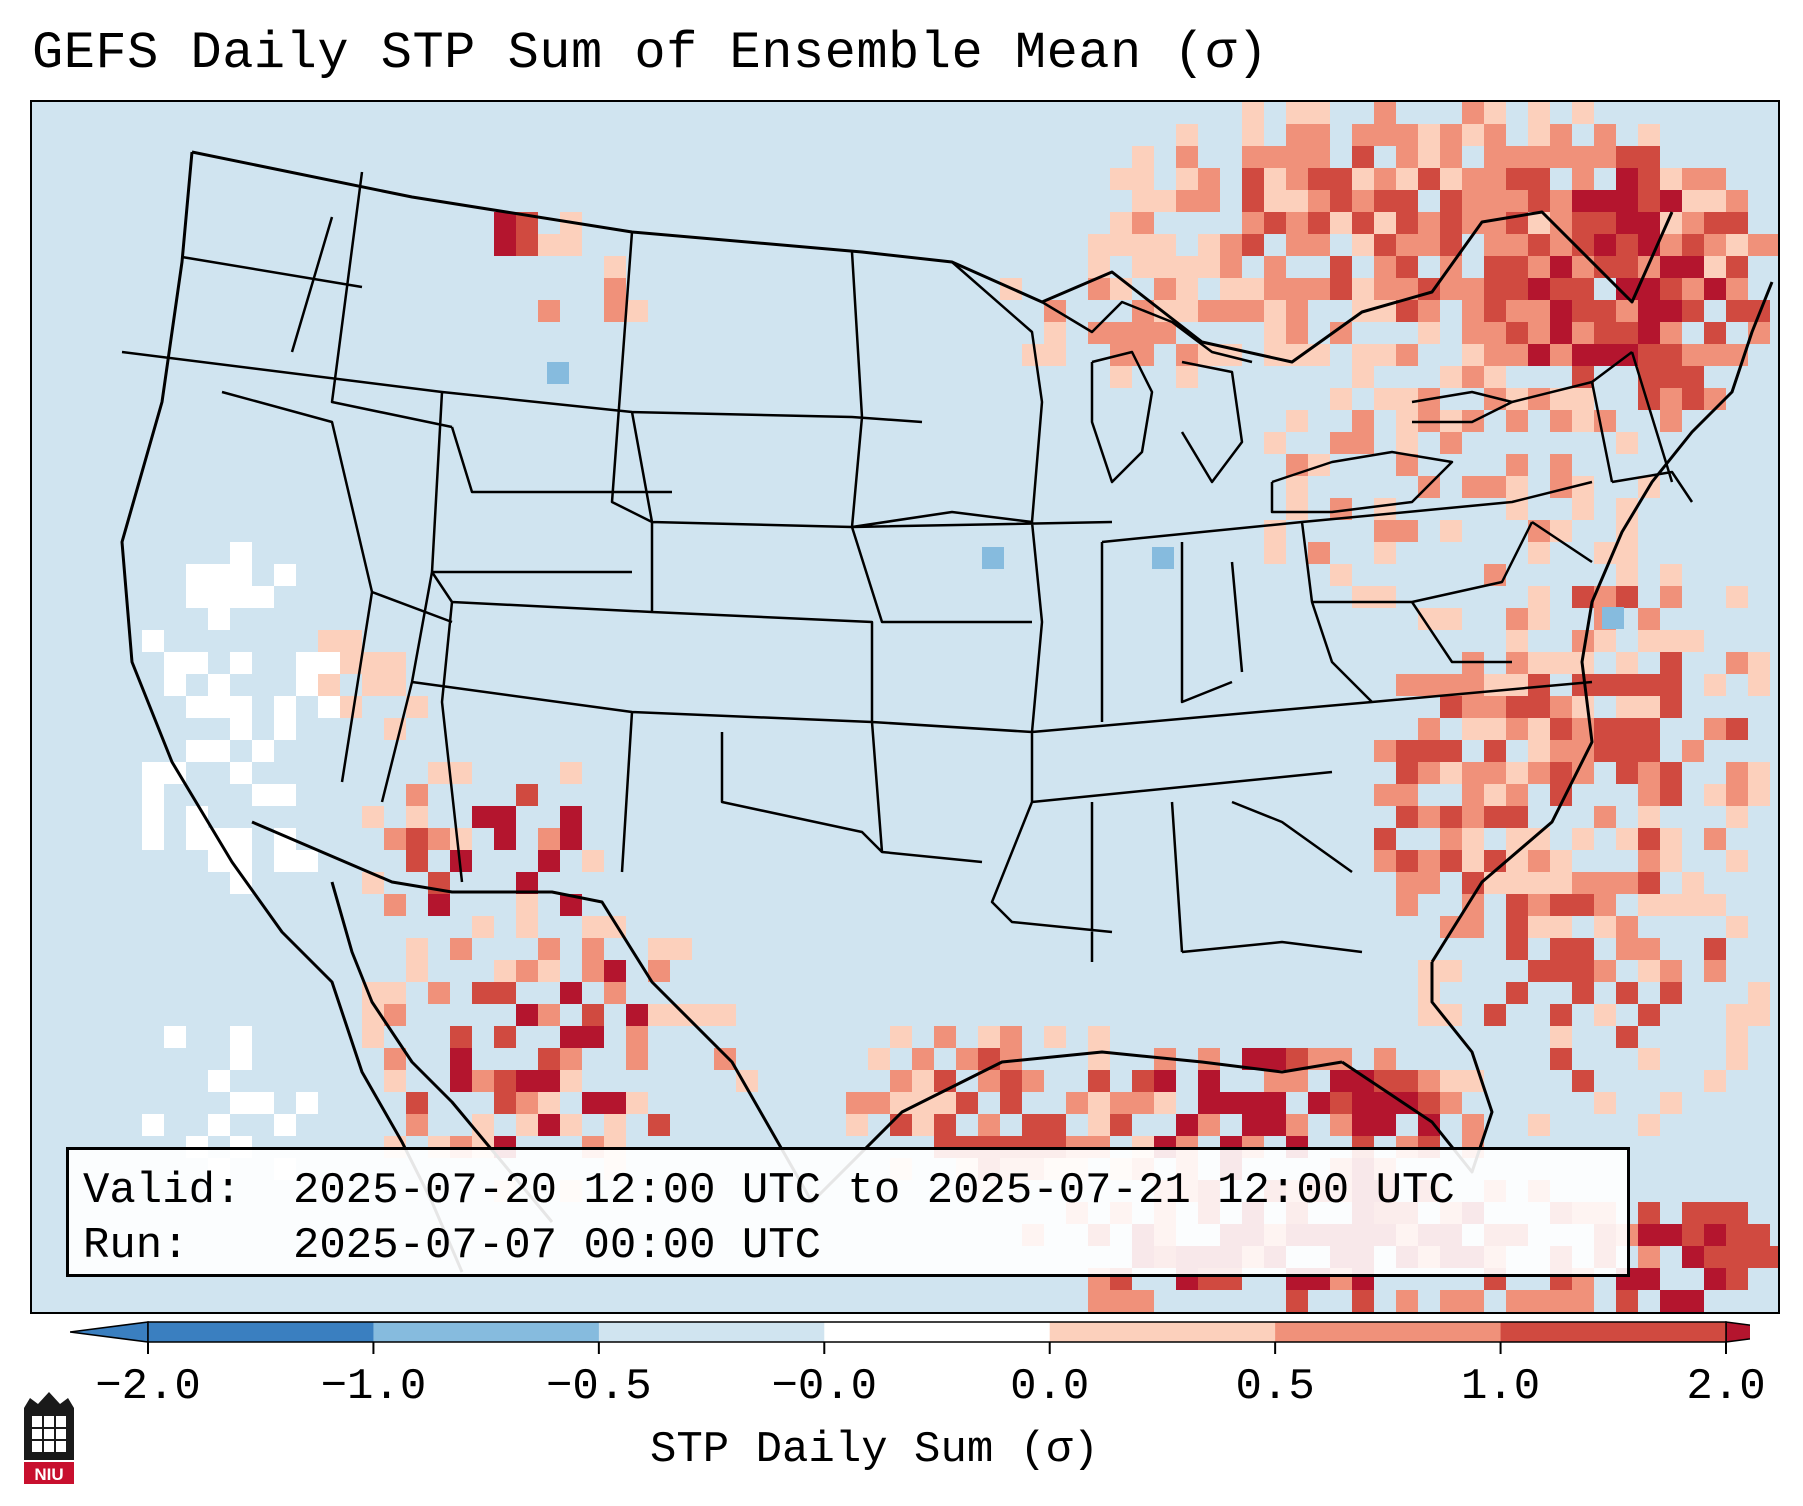 This screenshot has width=1803, height=1506. What do you see at coordinates (599, 1387) in the screenshot?
I see `colorbar-tick-label: −0.5` at bounding box center [599, 1387].